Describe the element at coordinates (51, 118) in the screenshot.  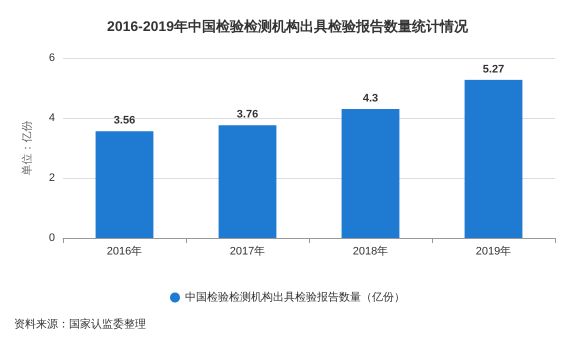
I see `y-tick-label: 4` at that location.